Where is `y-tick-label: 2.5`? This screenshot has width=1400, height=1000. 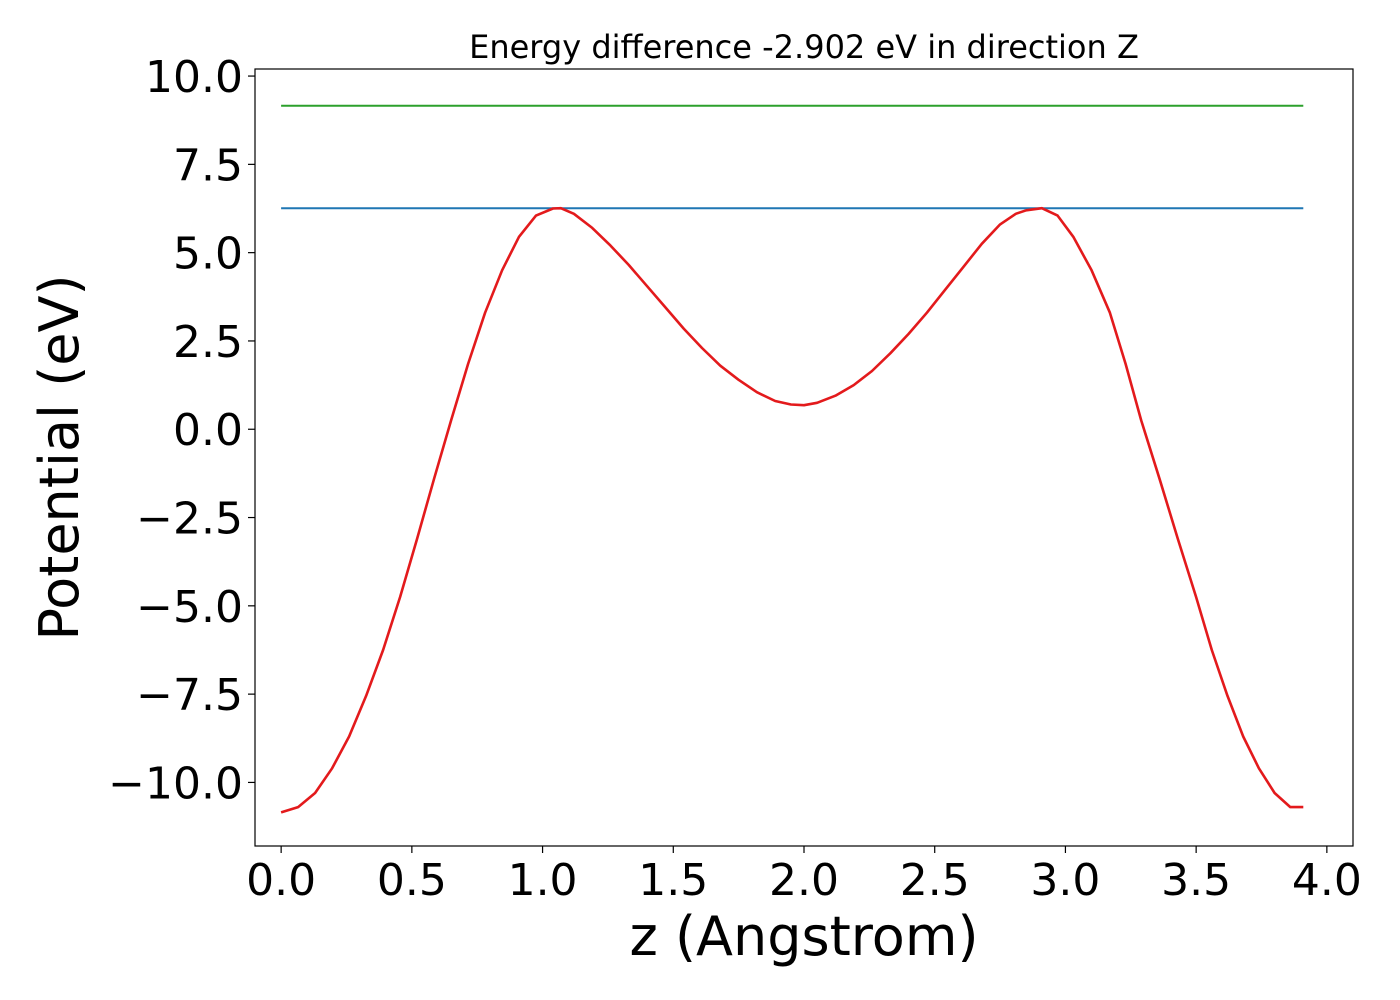
y-tick-label: 2.5 is located at coordinates (208, 342).